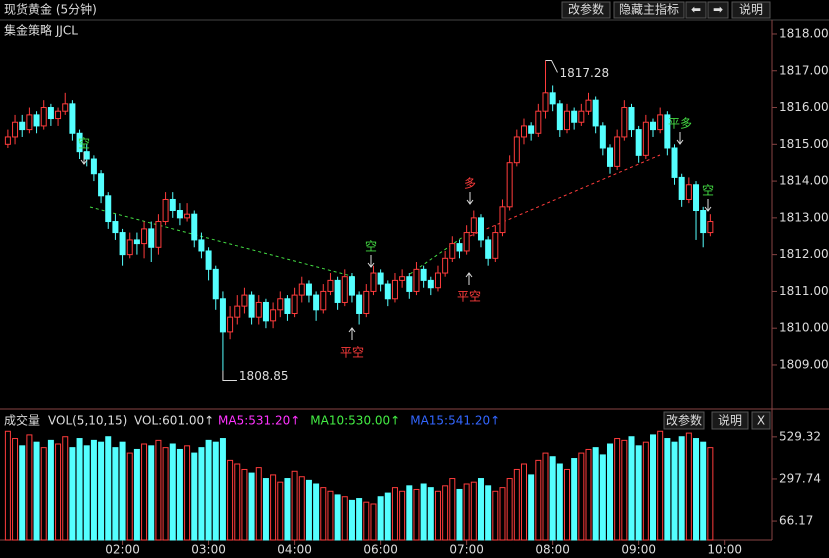  What do you see at coordinates (804, 107) in the screenshot?
I see `y-tick-label: 1816.00` at bounding box center [804, 107].